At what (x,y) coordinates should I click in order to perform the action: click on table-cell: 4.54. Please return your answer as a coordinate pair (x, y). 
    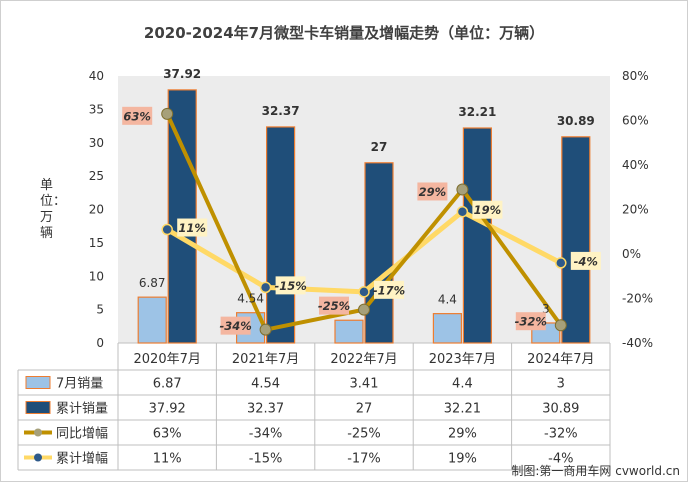
    Looking at the image, I should click on (265, 384).